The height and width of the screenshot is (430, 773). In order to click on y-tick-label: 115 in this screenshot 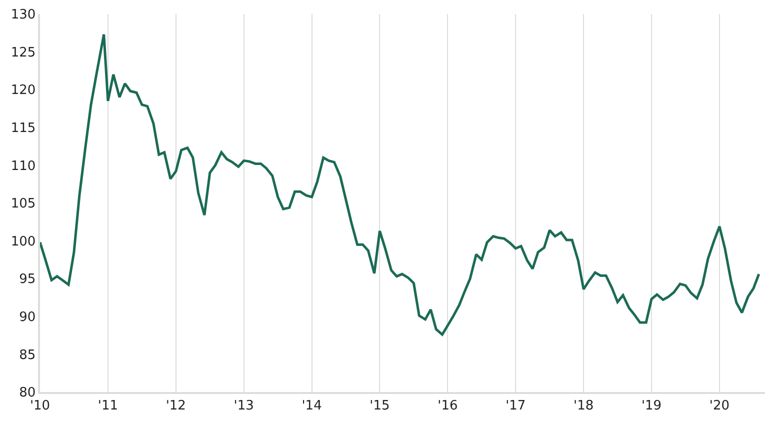, I will do `click(23, 128)`.